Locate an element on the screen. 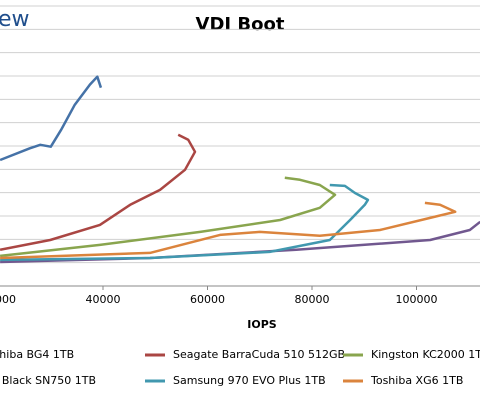 The height and width of the screenshot is (401, 480). x-axis-label: IOPS is located at coordinates (262, 324).